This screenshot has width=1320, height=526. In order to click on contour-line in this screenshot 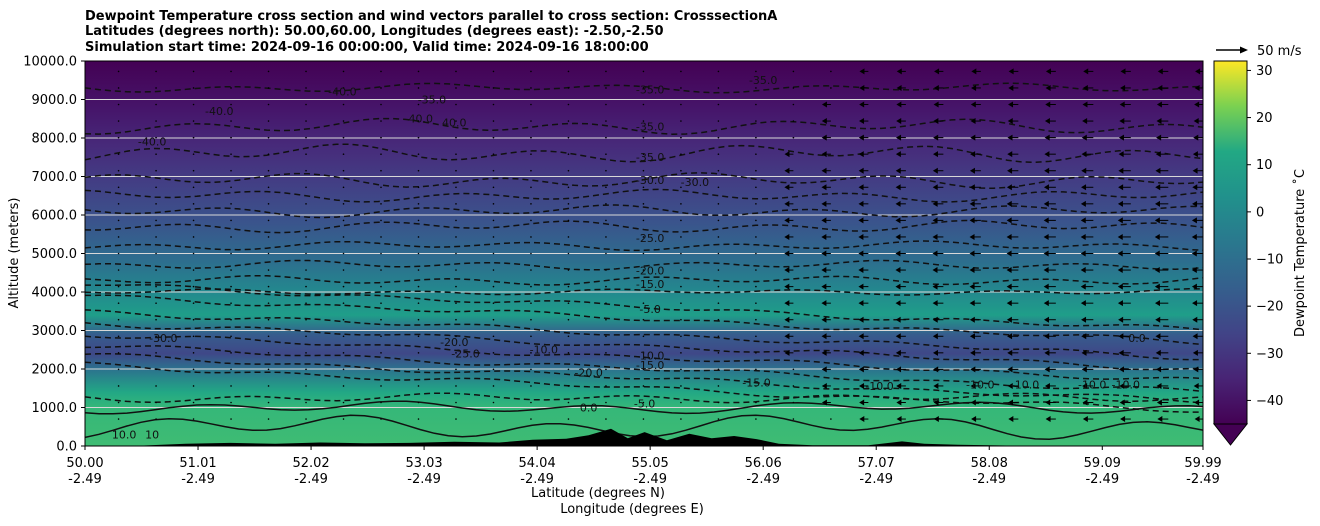, I will do `click(644, 126)`.